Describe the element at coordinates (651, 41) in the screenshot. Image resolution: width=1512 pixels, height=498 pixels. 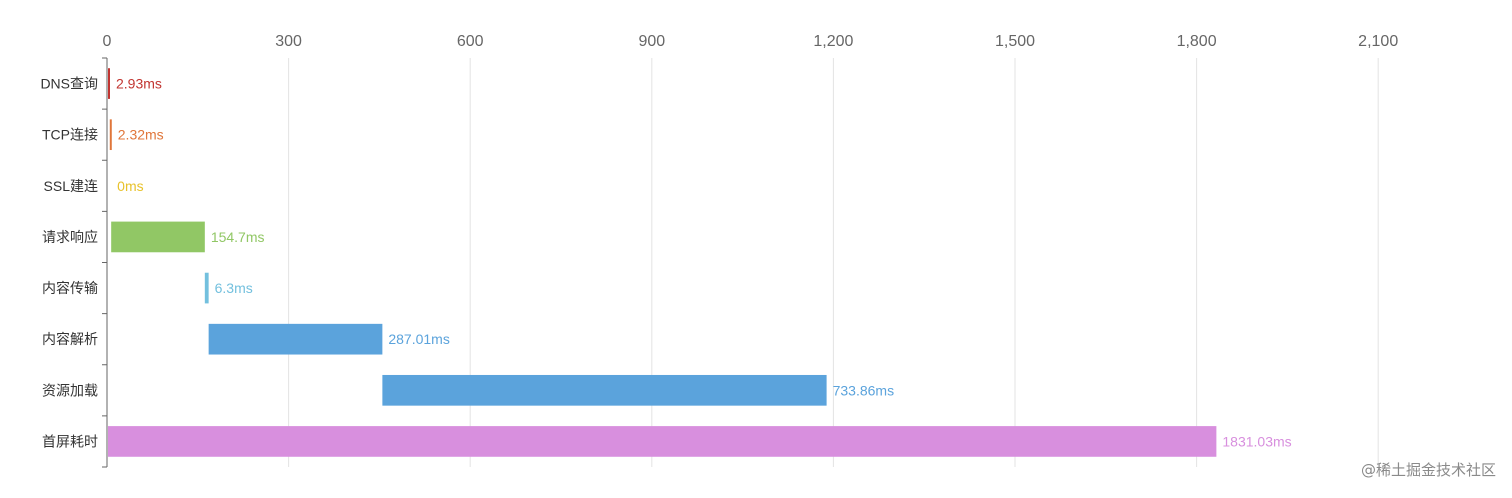
I see `x-tick-label: 900` at that location.